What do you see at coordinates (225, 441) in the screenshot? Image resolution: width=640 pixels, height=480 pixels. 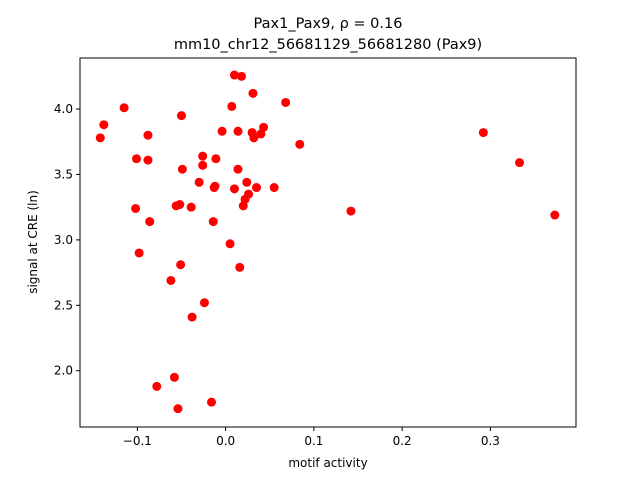 I see `x-tick-label: 0.0` at bounding box center [225, 441].